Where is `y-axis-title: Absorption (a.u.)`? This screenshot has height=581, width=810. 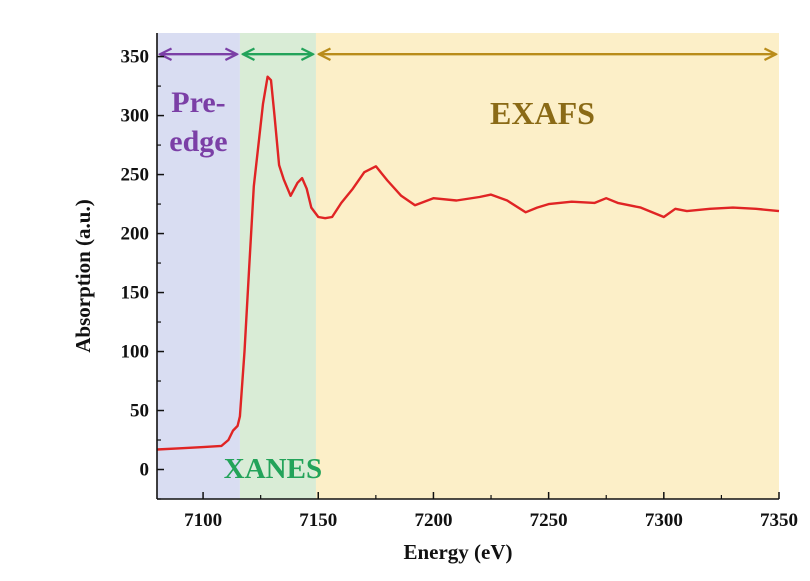 y-axis-title: Absorption (a.u.) is located at coordinates (83, 275).